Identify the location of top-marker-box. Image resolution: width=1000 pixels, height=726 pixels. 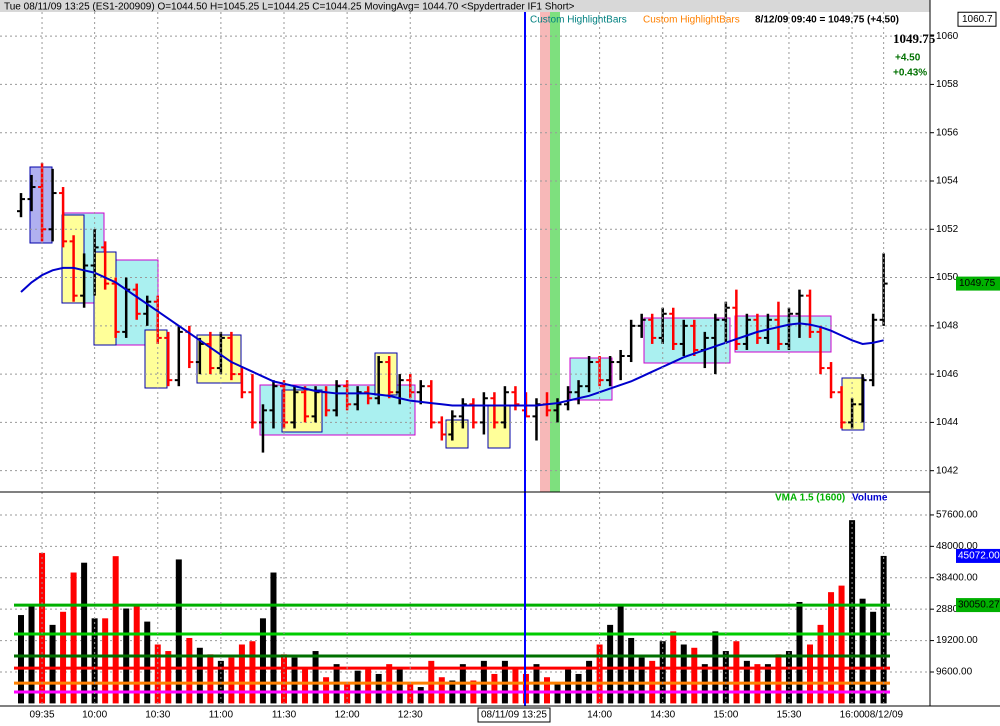
(977, 19).